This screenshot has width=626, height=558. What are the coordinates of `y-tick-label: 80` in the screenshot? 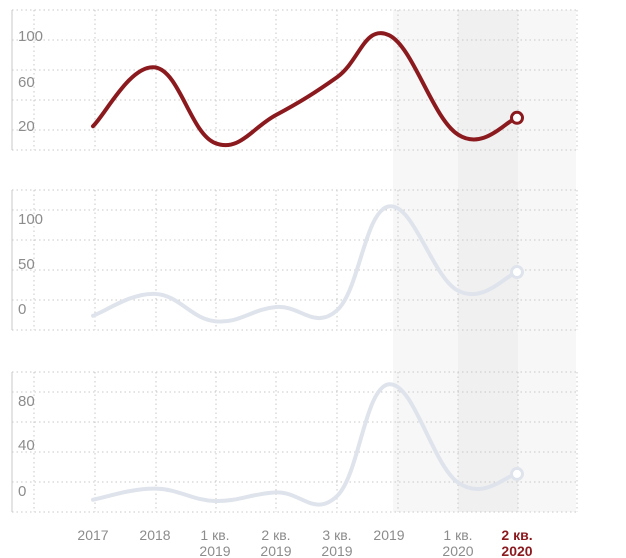 It's located at (26, 401).